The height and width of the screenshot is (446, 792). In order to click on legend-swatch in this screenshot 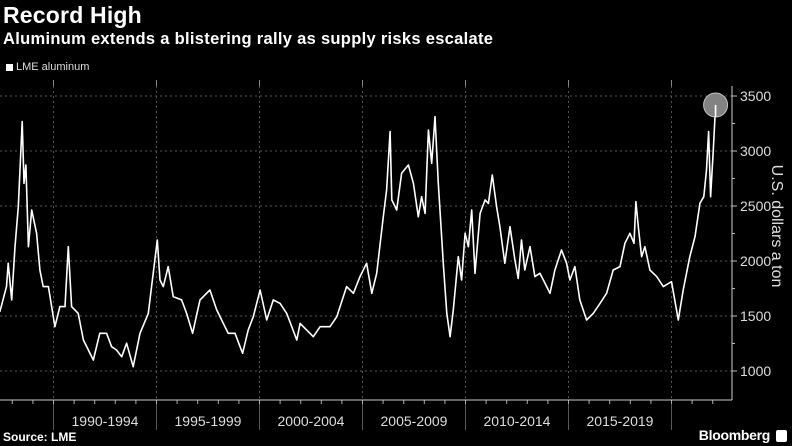, I will do `click(9, 67)`.